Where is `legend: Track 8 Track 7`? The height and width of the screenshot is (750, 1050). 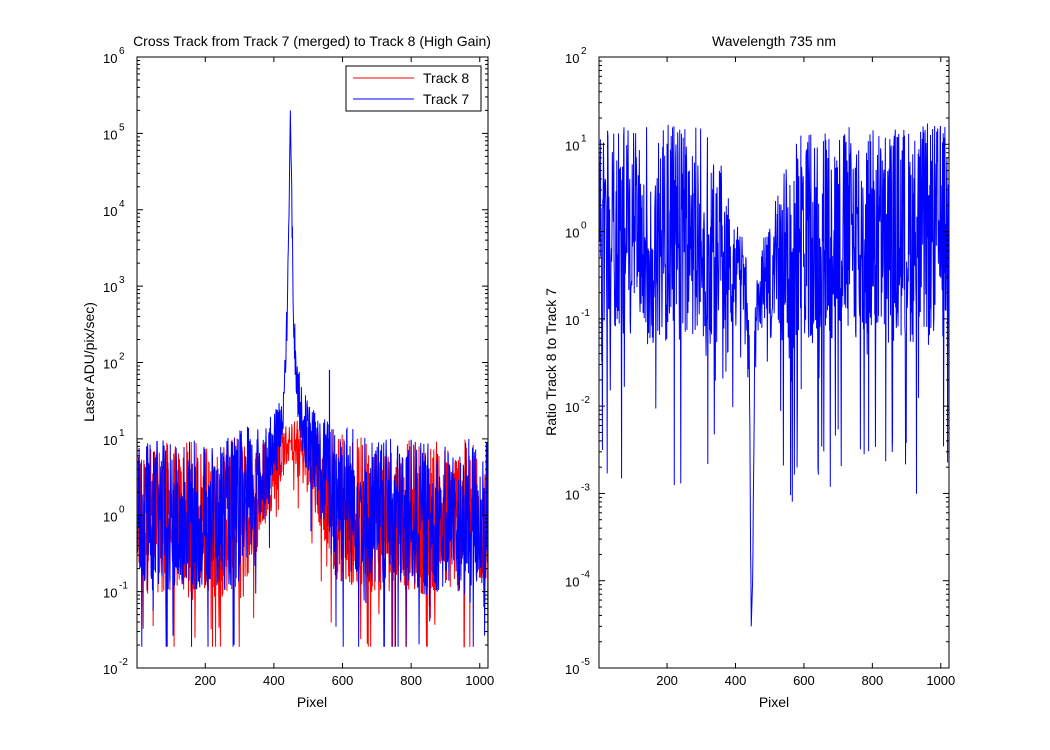
legend: Track 8 Track 7 is located at coordinates (413, 88).